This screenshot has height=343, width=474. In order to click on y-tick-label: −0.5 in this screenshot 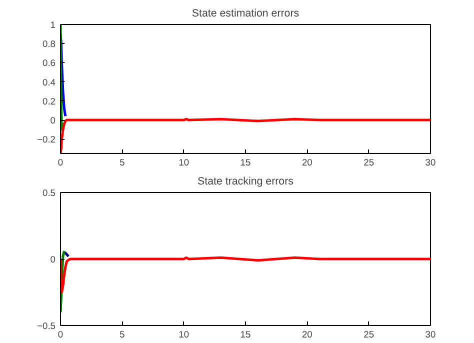, I will do `click(46, 326)`.